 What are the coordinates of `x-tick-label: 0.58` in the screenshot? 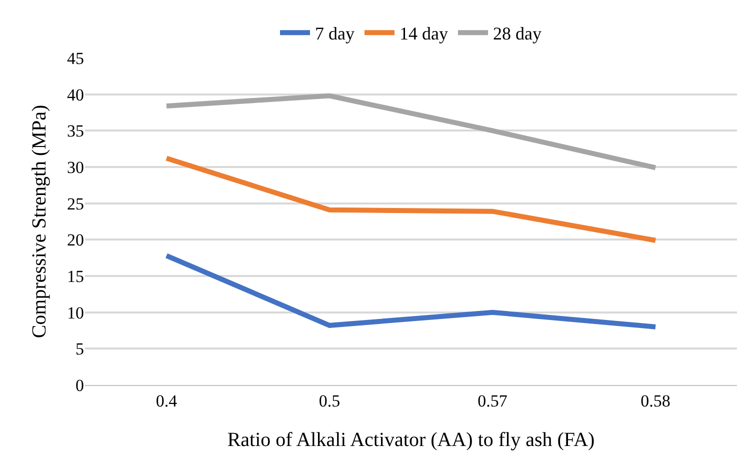 It's located at (655, 400).